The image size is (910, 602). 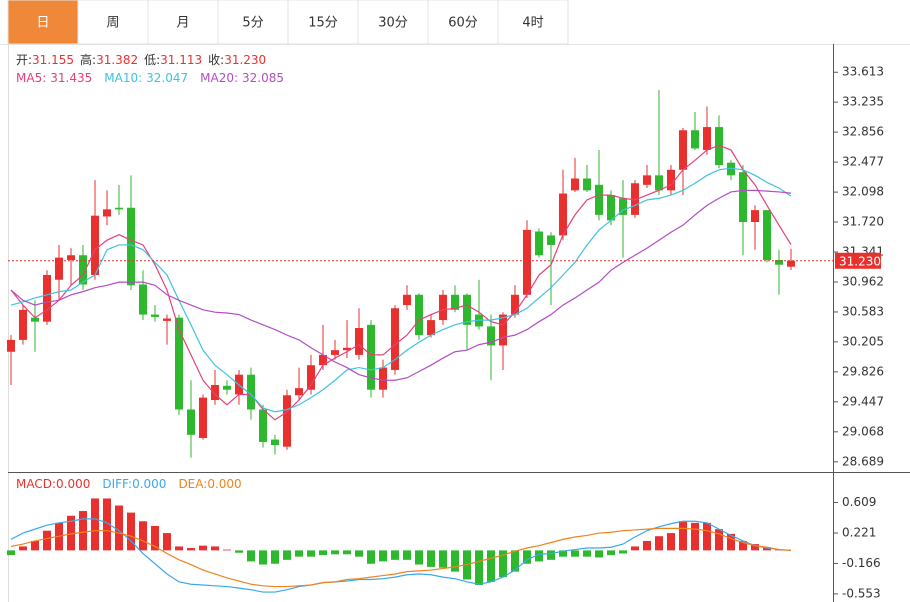 I want to click on tab-label: 4时, so click(x=532, y=23).